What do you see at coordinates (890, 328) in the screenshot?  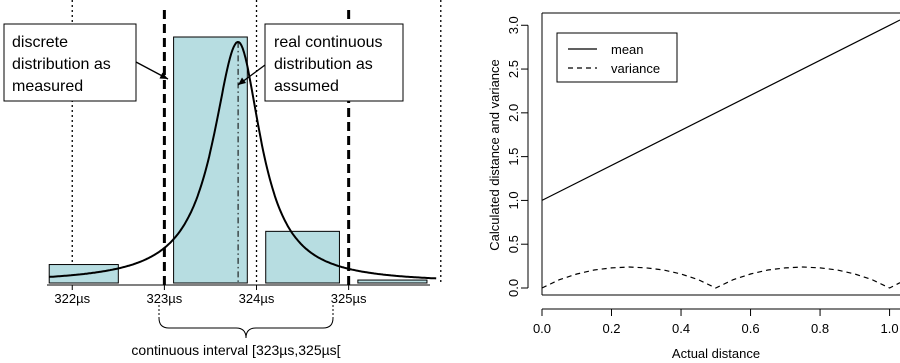 I see `x-tick-label: 1.0` at bounding box center [890, 328].